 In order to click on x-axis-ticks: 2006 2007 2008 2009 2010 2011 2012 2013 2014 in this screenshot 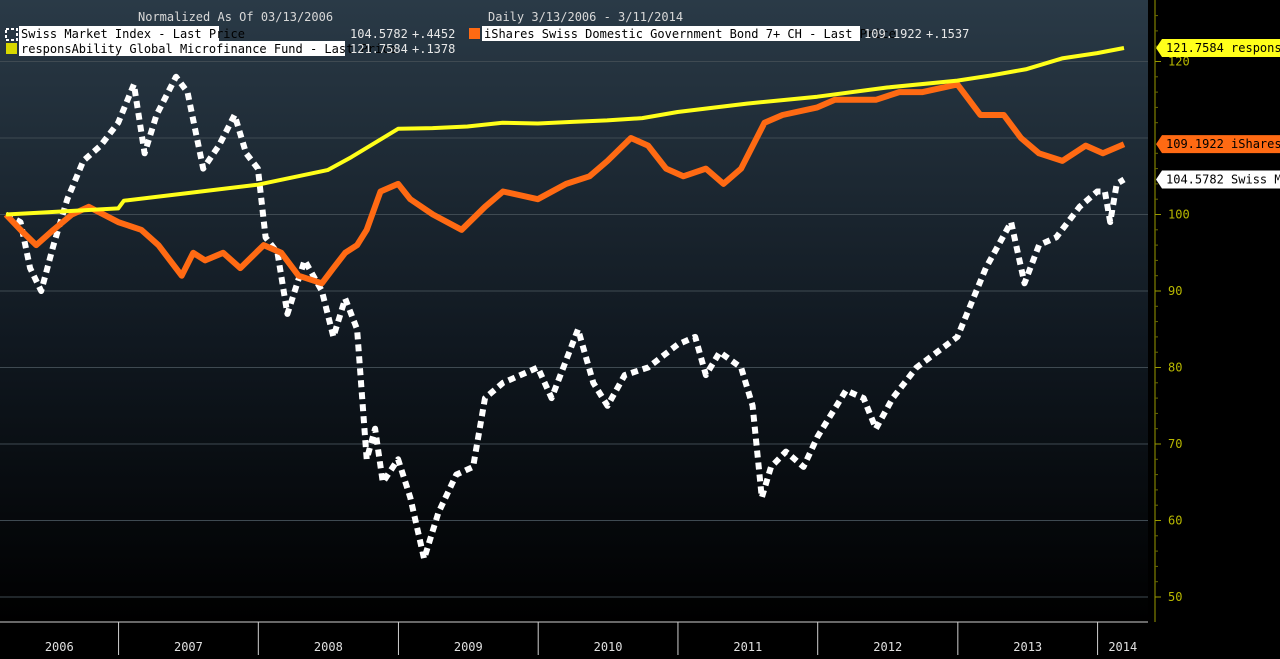, I will do `click(591, 638)`.